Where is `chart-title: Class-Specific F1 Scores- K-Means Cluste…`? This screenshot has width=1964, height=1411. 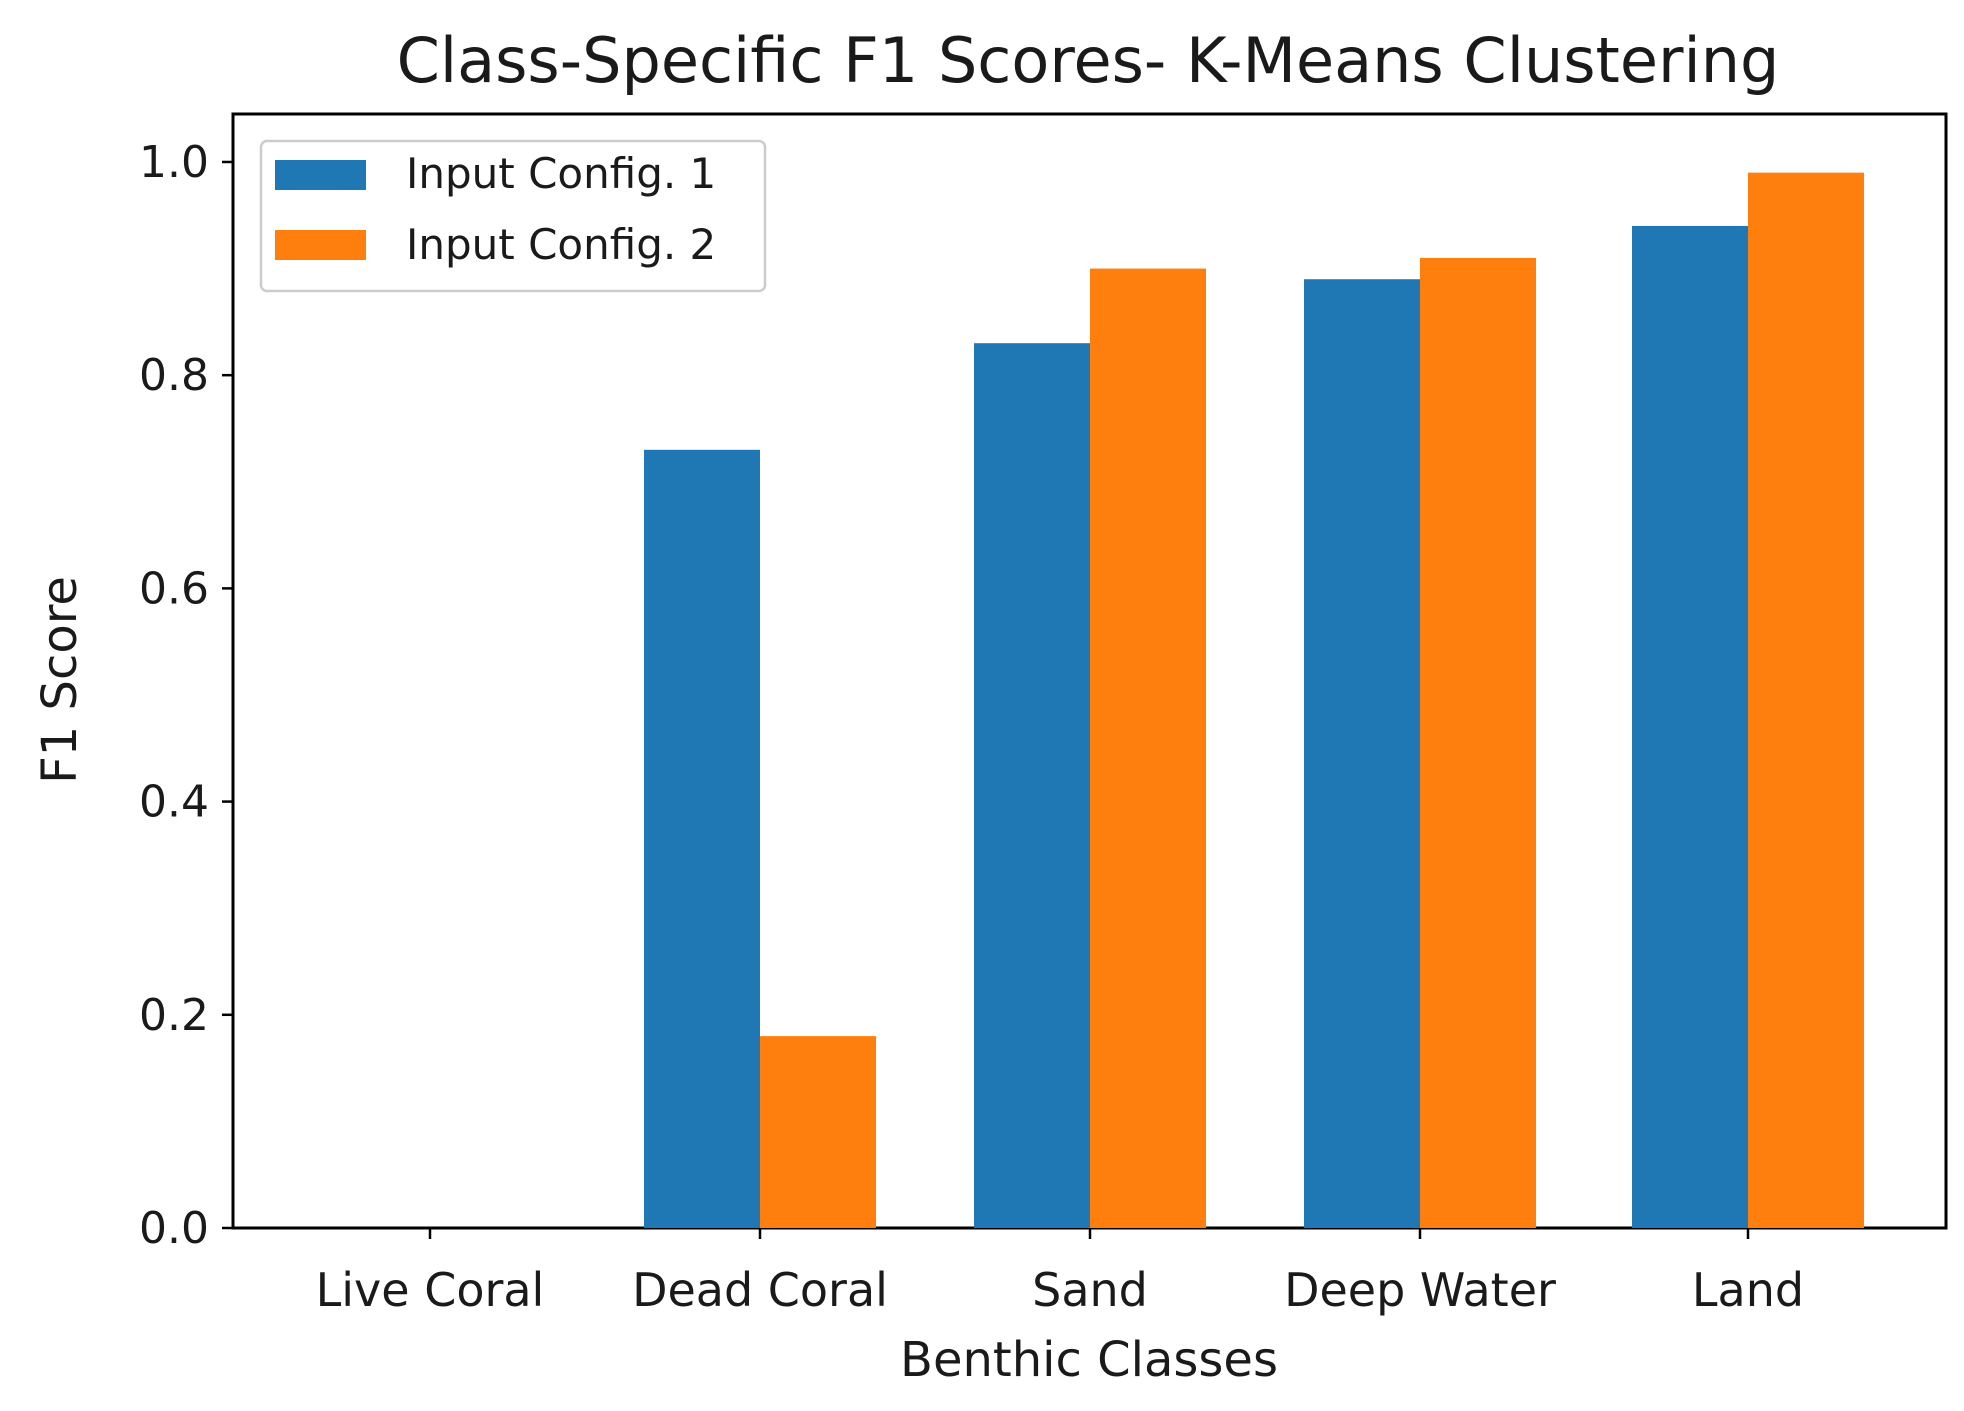
chart-title: Class-Specific F1 Scores- K-Means Cluste… is located at coordinates (1088, 60).